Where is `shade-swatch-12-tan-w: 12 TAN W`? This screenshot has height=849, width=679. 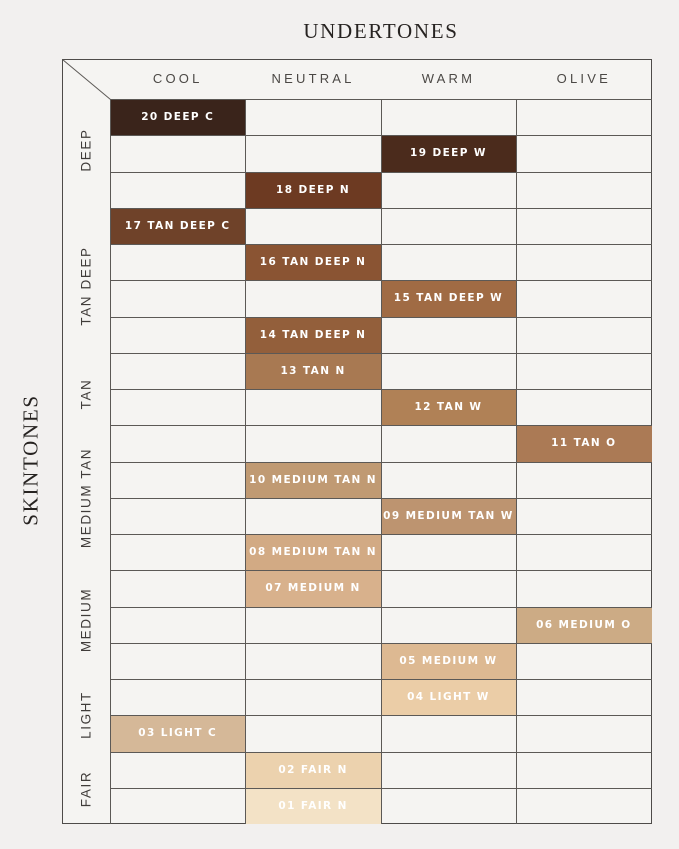 shade-swatch-12-tan-w: 12 TAN W is located at coordinates (448, 407).